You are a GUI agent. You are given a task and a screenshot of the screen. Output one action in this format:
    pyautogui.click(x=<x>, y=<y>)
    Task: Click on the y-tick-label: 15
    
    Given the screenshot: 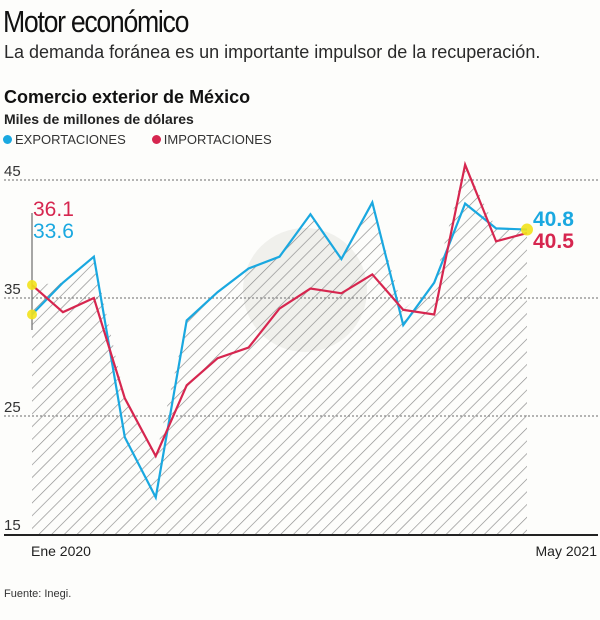 What is the action you would take?
    pyautogui.click(x=12, y=525)
    